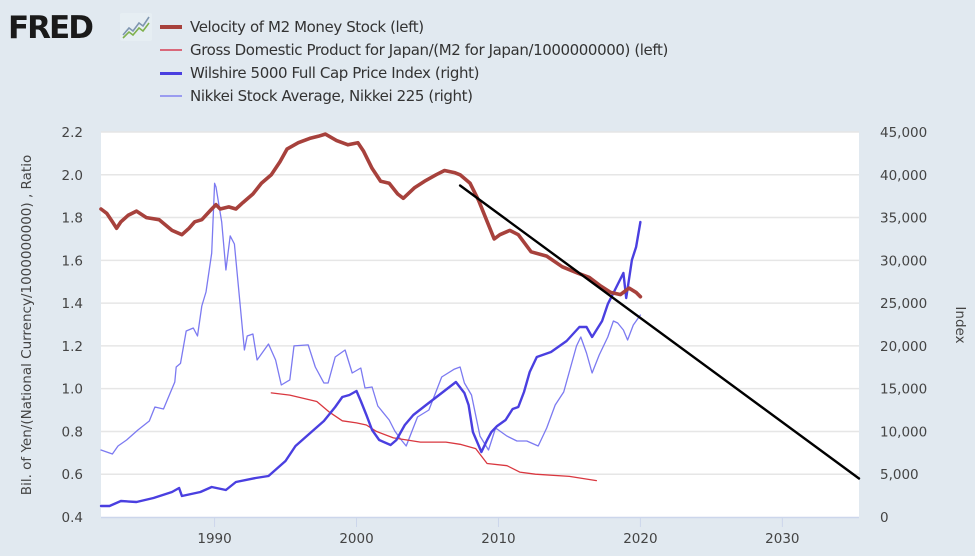 The height and width of the screenshot is (556, 975). Describe the element at coordinates (903, 176) in the screenshot. I see `y-right-tick-label: 40,000` at that location.